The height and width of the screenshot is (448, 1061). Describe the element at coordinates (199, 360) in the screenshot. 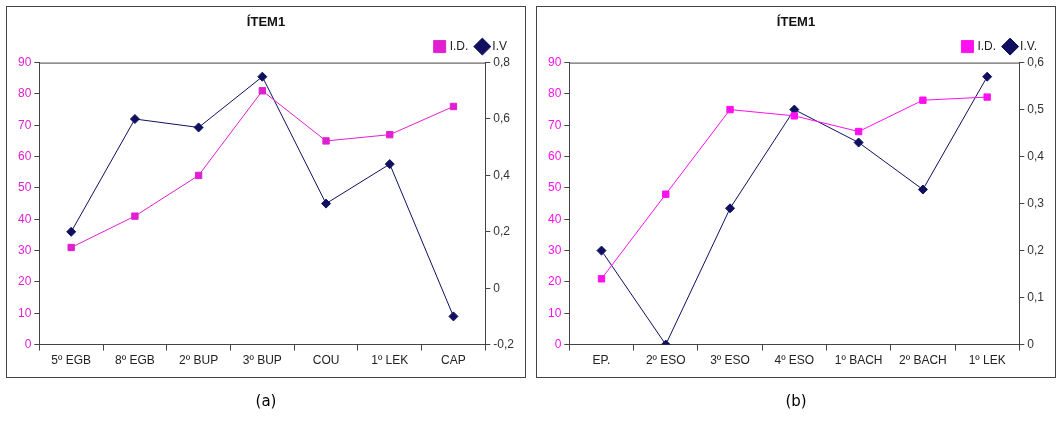

I see `x-tick-label: 2º BUP` at that location.